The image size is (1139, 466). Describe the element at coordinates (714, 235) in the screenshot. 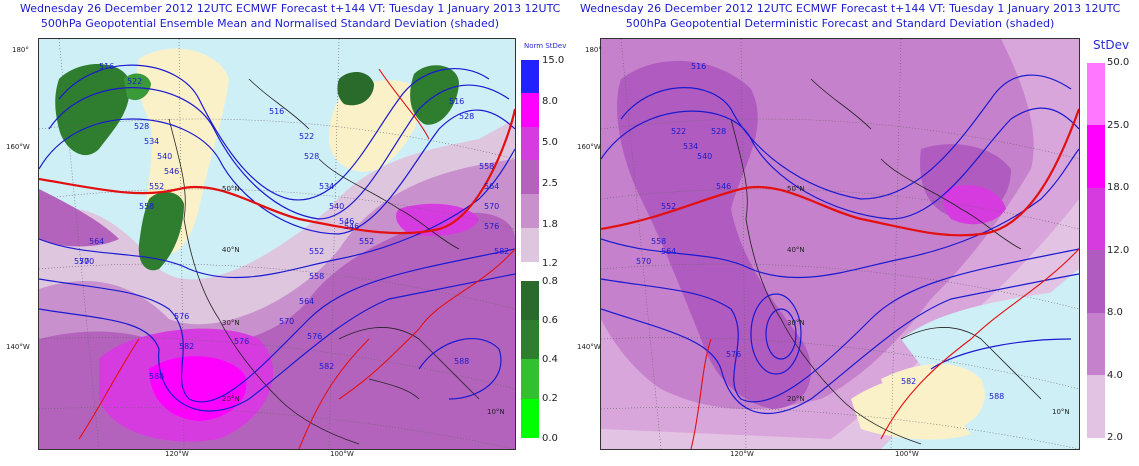

I see `right-shade-c4` at that location.